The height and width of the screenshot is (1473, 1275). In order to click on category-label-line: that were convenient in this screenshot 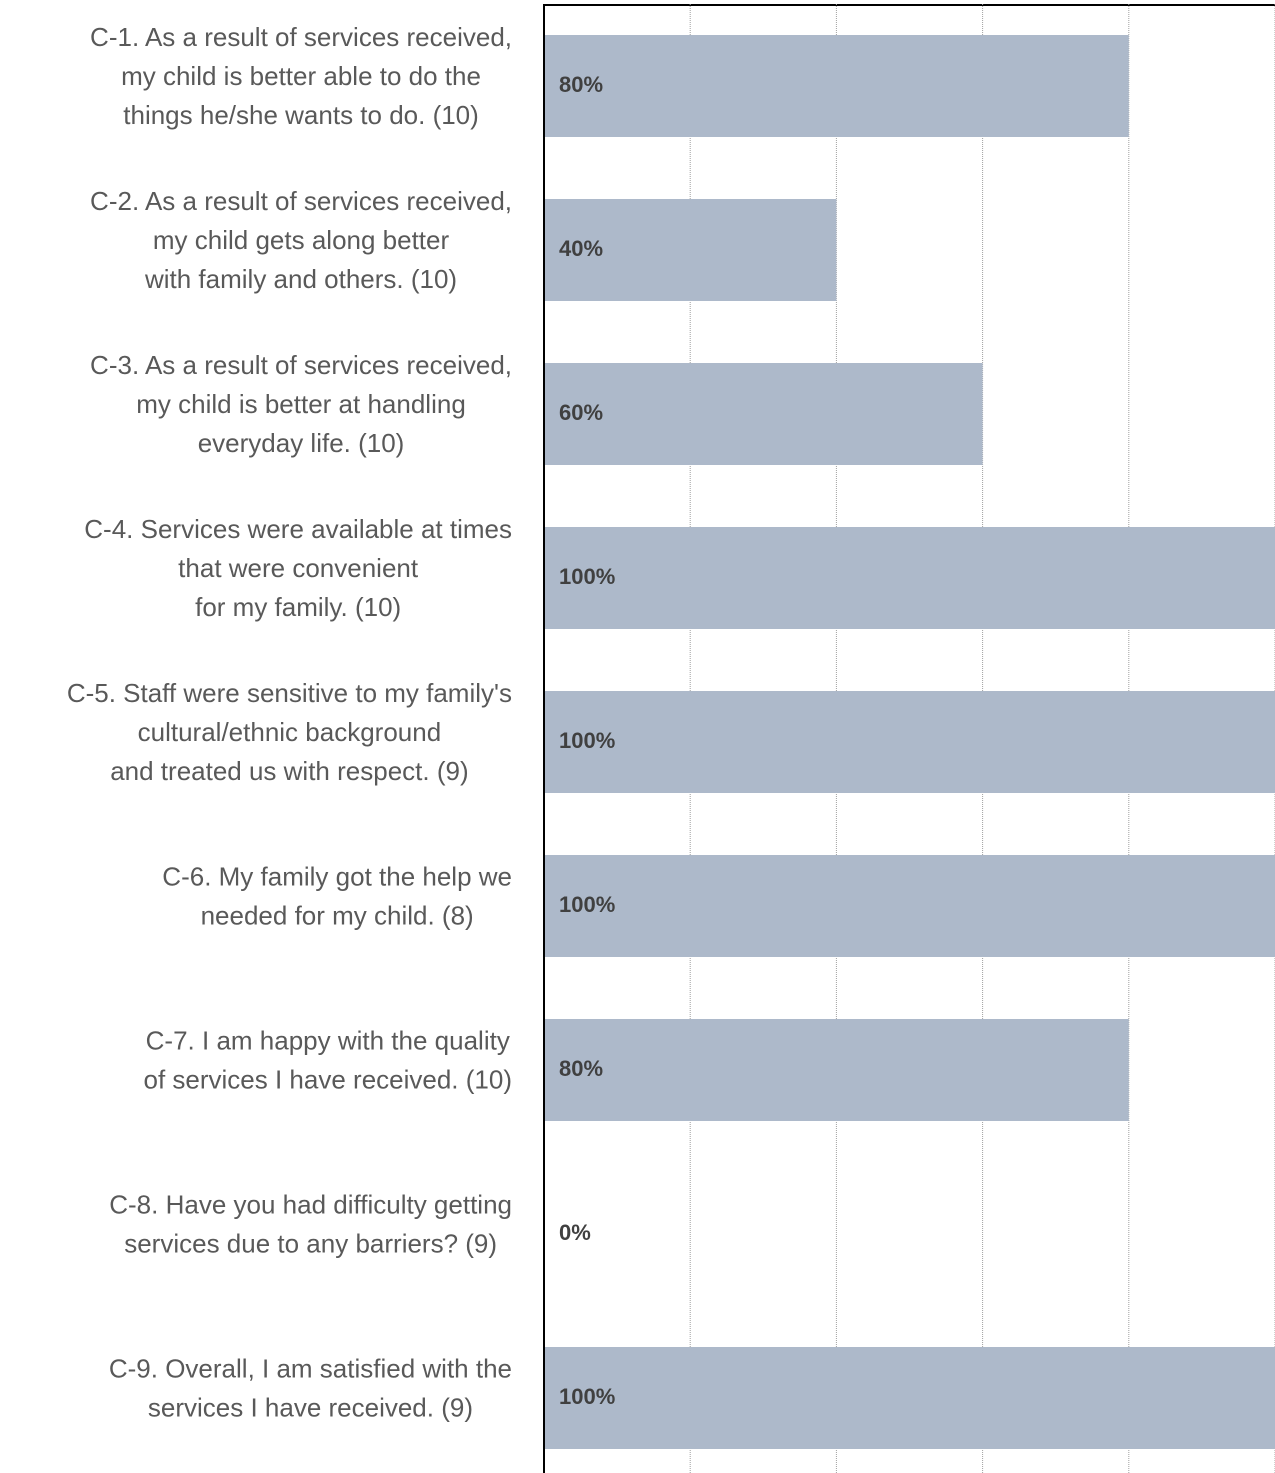, I will do `click(298, 568)`.